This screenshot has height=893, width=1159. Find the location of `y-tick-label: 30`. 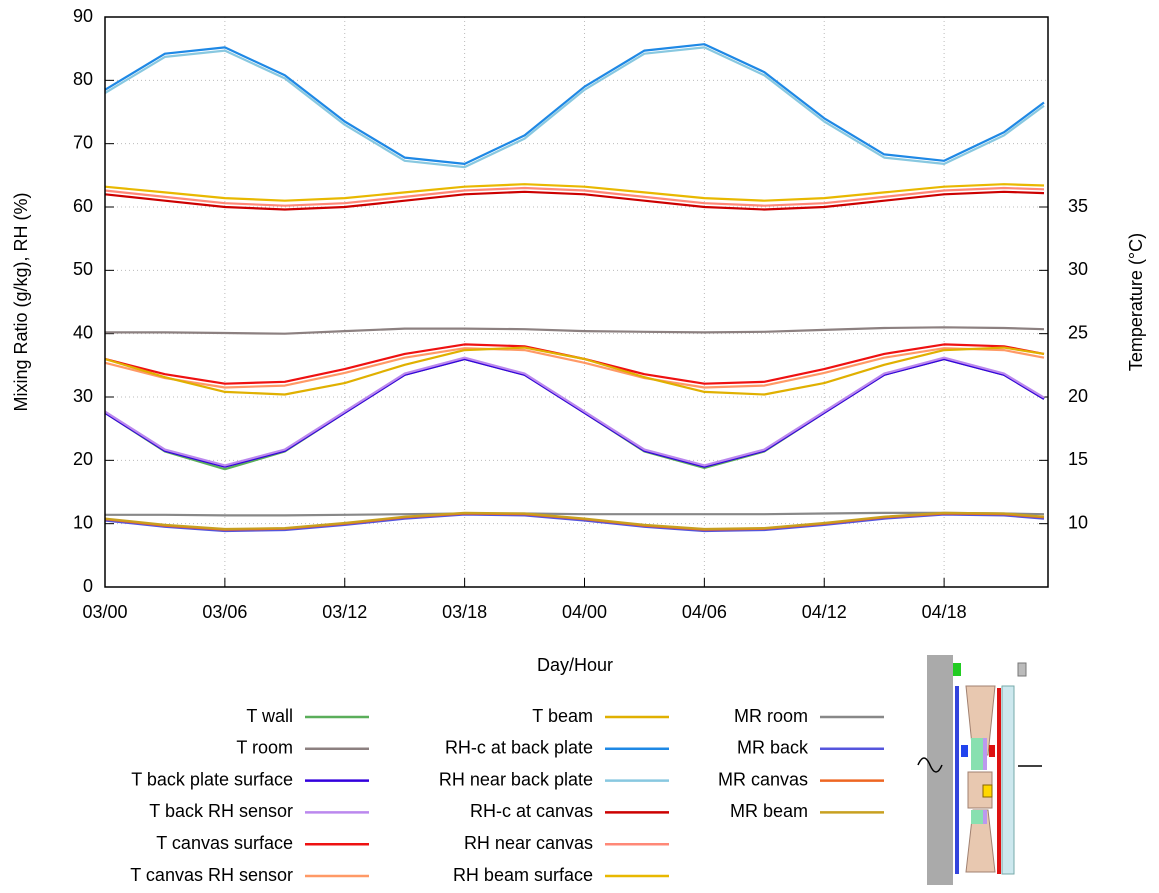

y-tick-label: 30 is located at coordinates (83, 396).